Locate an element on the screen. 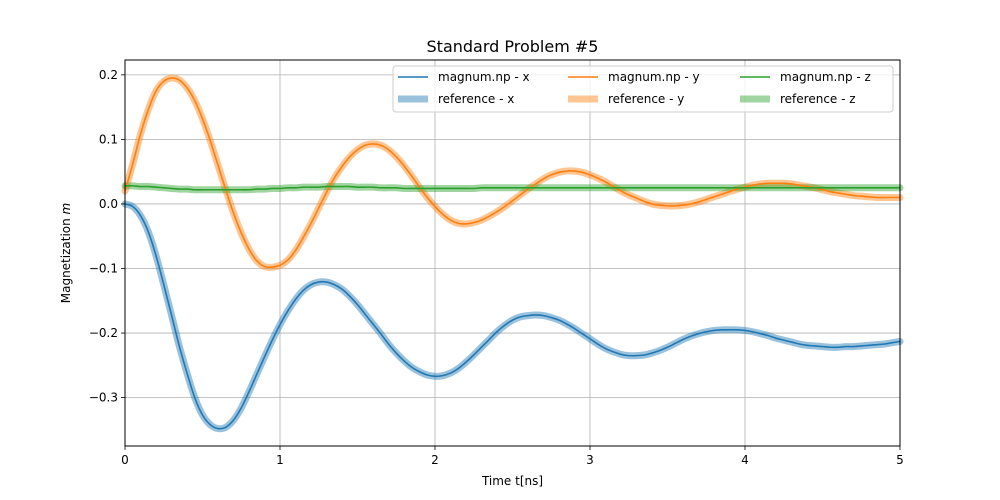 This screenshot has width=1000, height=500. x-tick-label: 1 is located at coordinates (280, 460).